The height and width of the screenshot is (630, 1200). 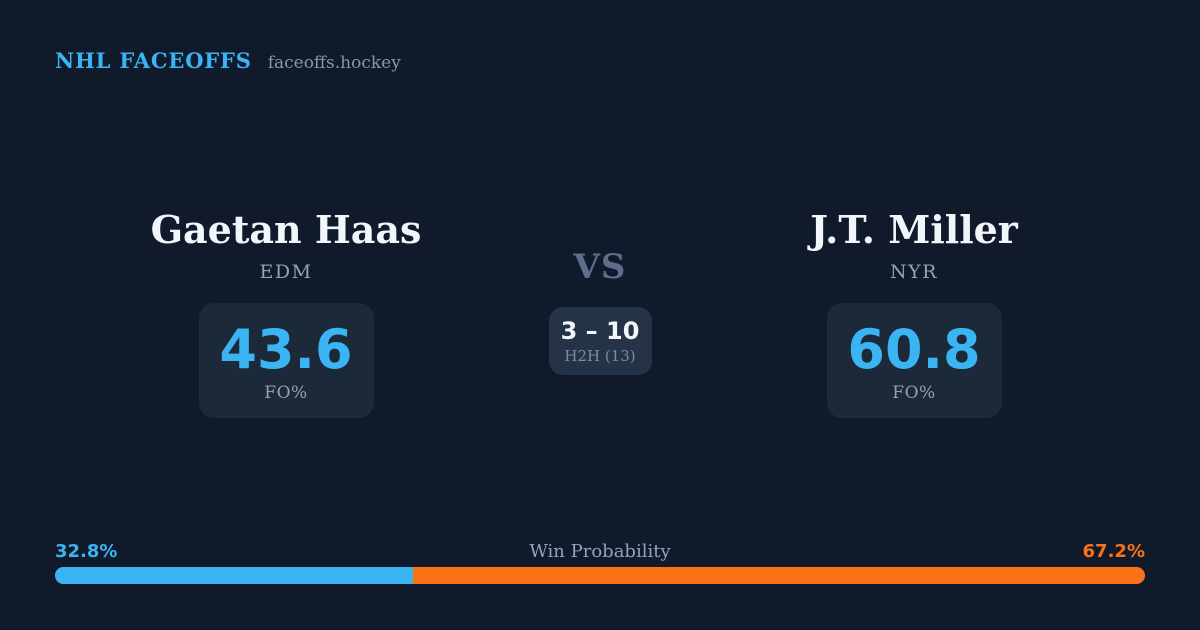 I want to click on h2h-score: 3 – 10, so click(x=600, y=331).